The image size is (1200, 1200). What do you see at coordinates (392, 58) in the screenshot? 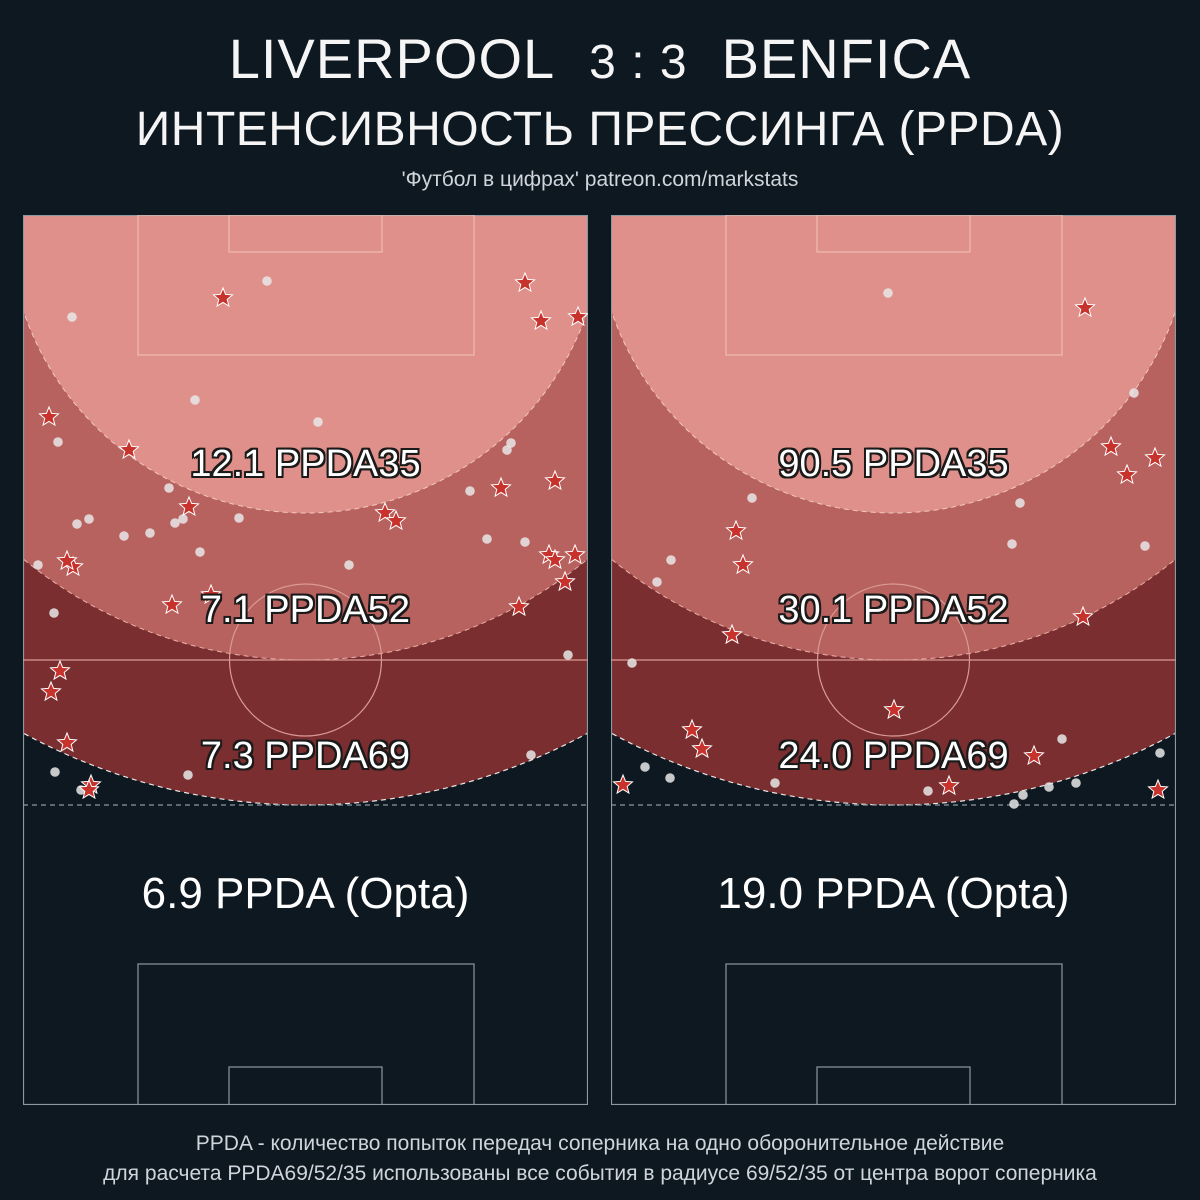
I see `home-team-name: LIVERPOOL` at bounding box center [392, 58].